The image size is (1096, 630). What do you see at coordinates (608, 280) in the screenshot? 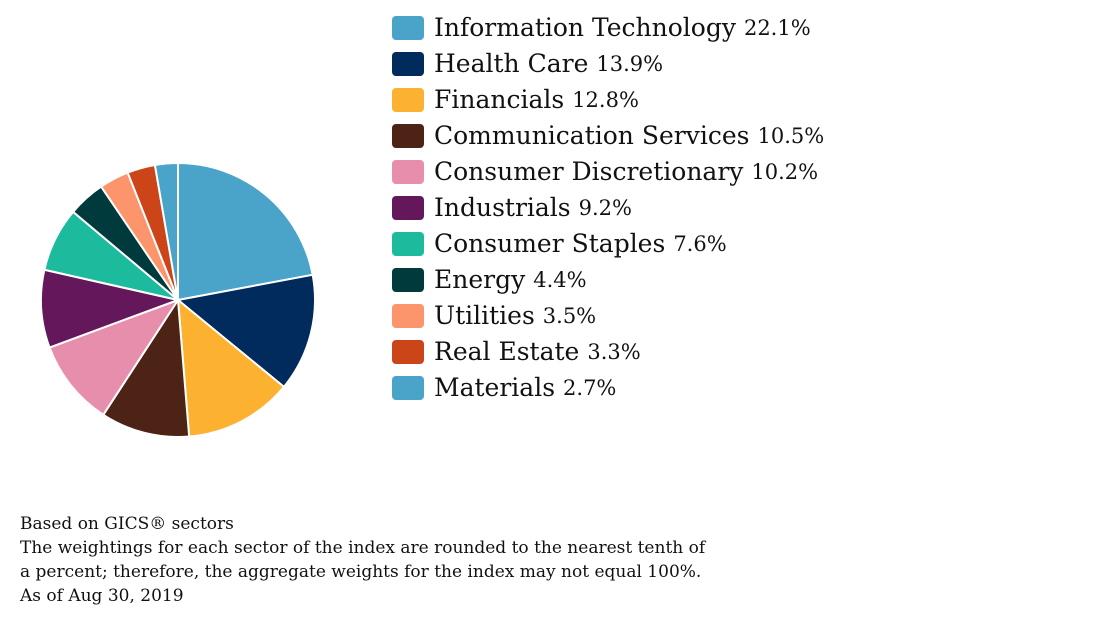
I see `legend-item-energy: Energy 4.4%` at bounding box center [608, 280].